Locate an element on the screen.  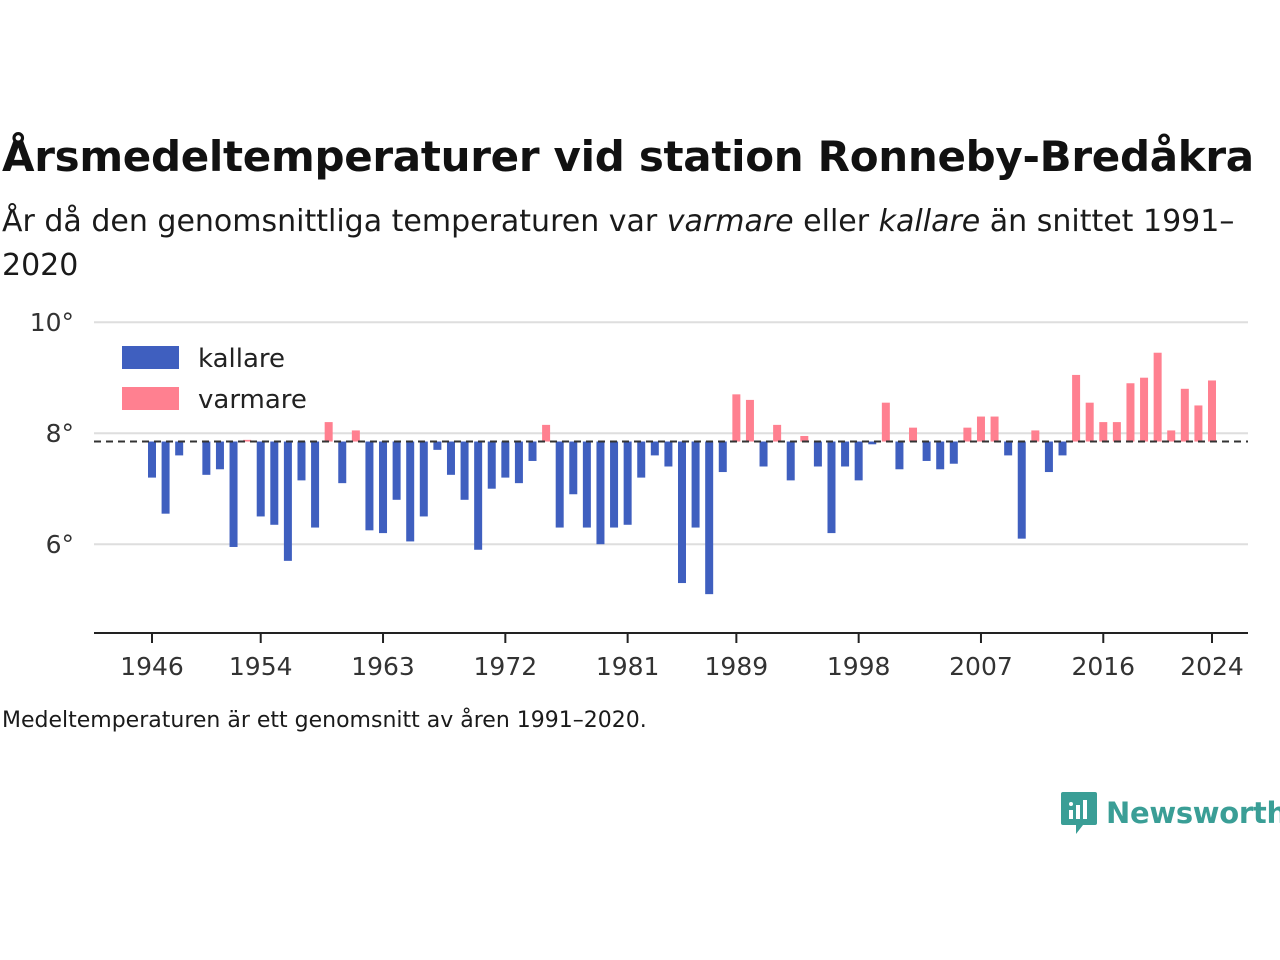
bar-1994 is located at coordinates (804, 438).